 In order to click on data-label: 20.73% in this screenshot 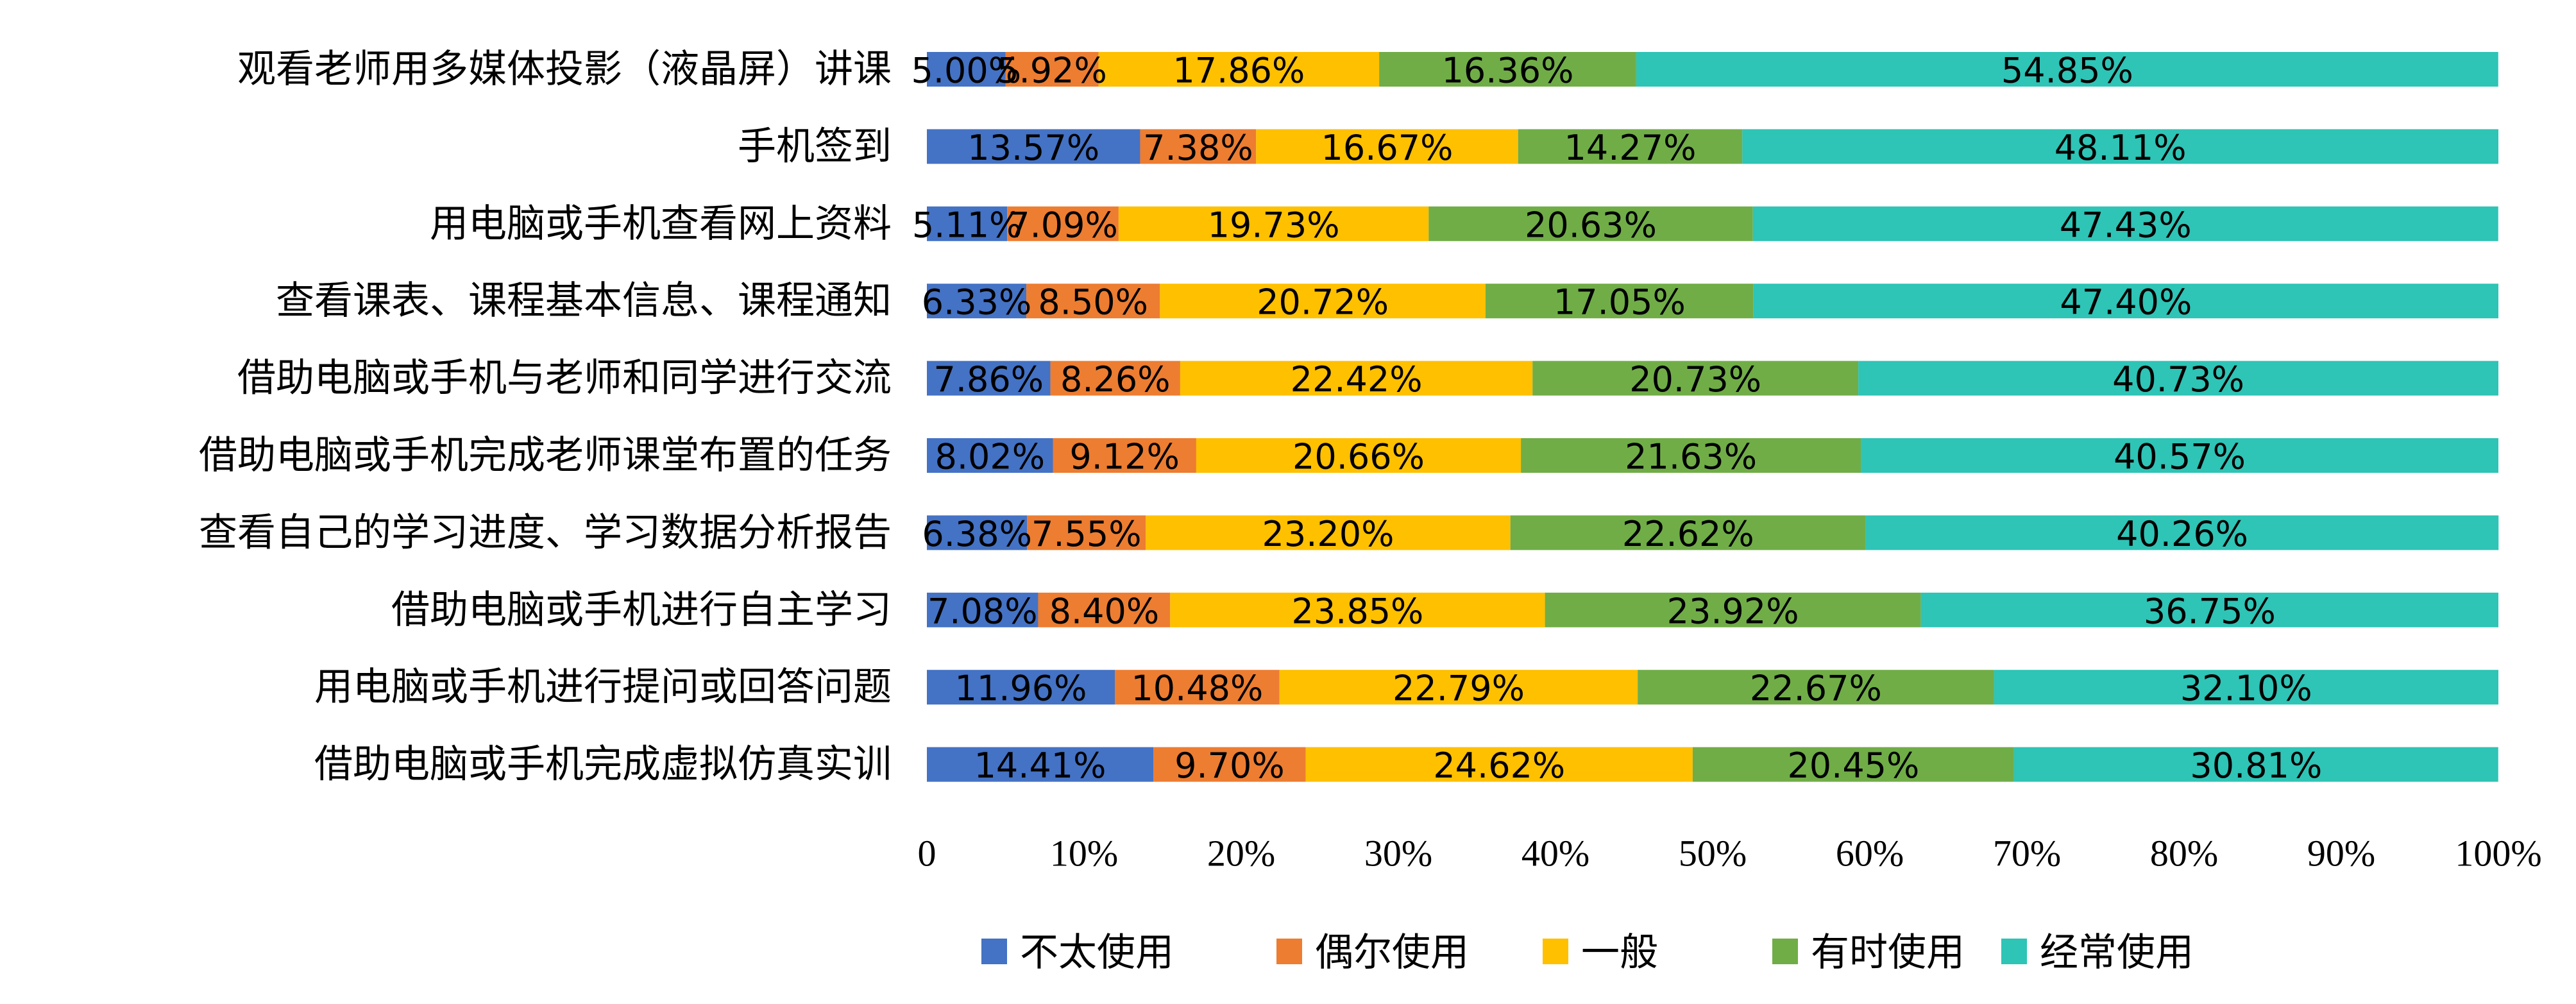, I will do `click(1695, 379)`.